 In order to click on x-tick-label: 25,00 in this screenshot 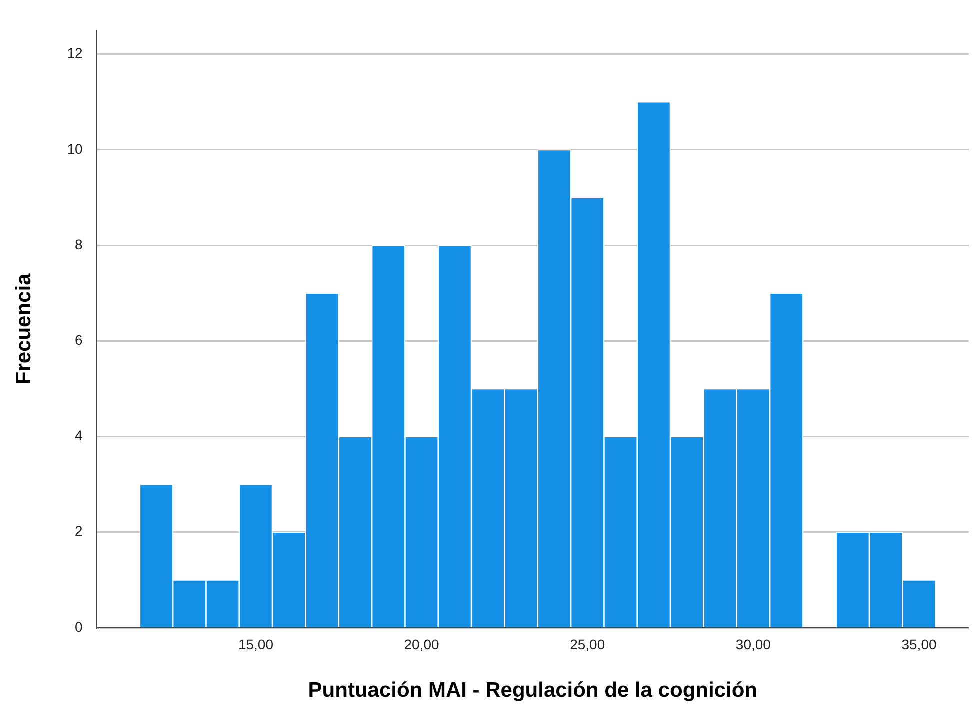, I will do `click(588, 644)`.